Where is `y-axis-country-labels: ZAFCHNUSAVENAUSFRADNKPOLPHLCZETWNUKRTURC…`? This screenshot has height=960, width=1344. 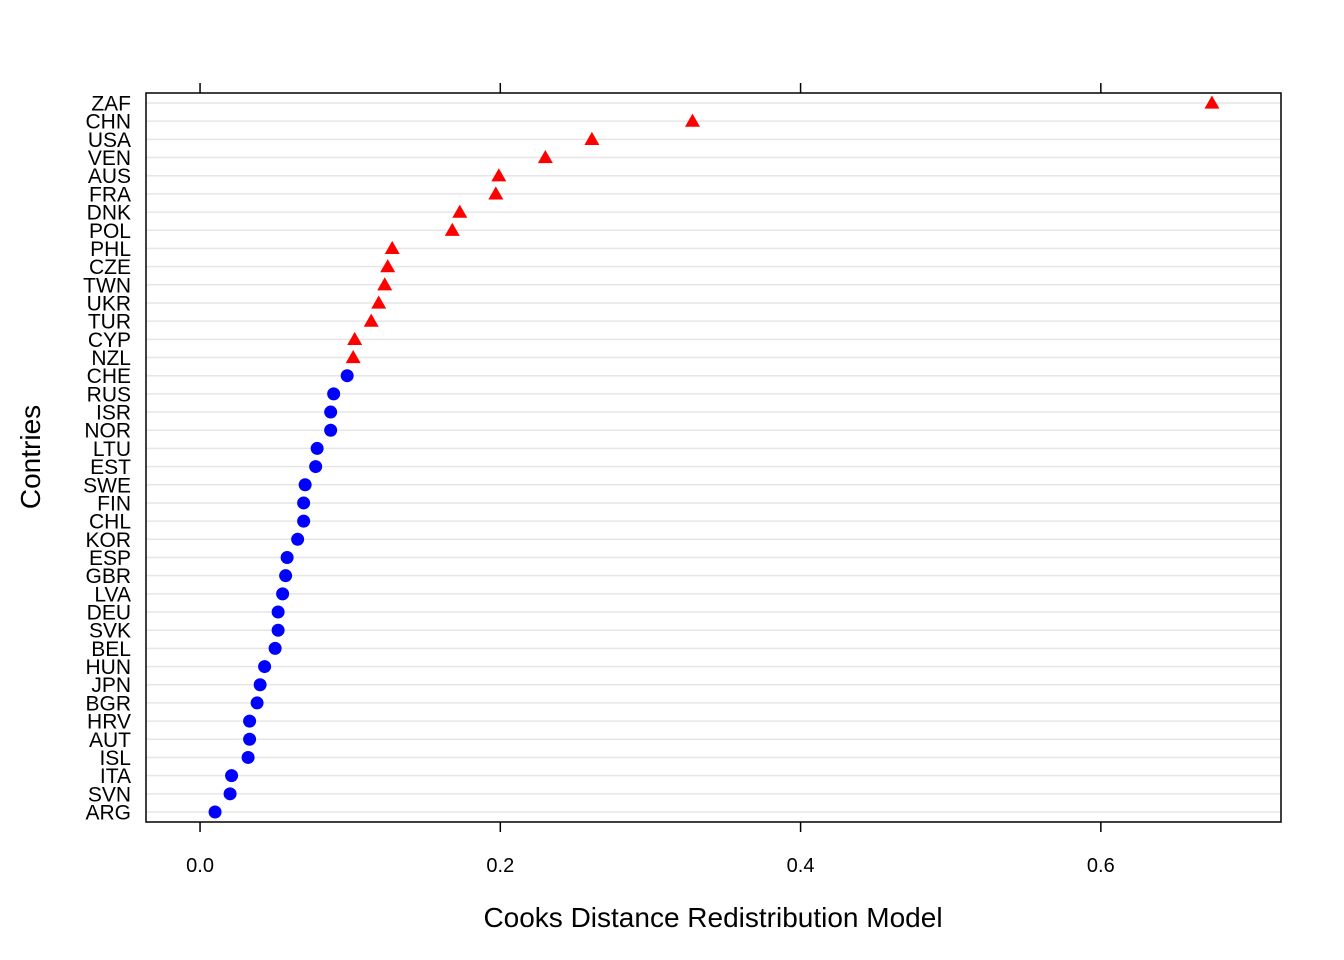
y-axis-country-labels: ZAFCHNUSAVENAUSFRADNKPOLPHLCZETWNUKRTURC… is located at coordinates (107, 459).